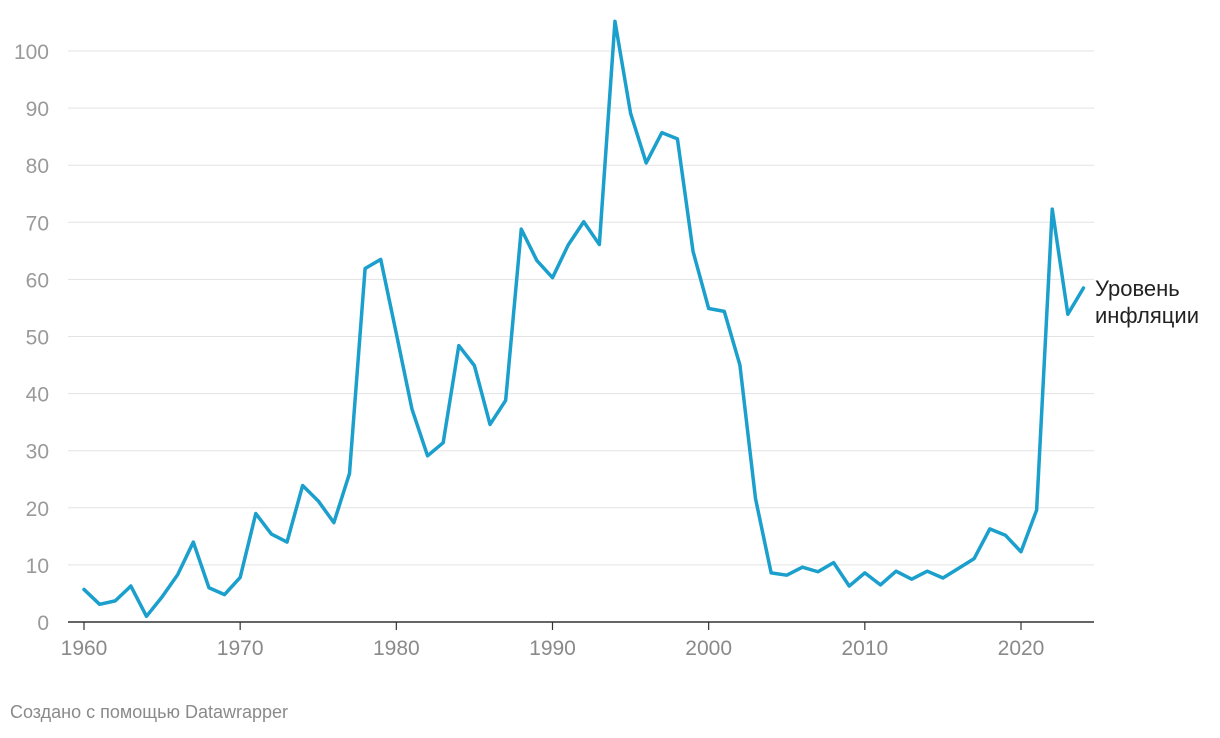 Image resolution: width=1220 pixels, height=738 pixels. I want to click on x-tick-label: 1970, so click(240, 648).